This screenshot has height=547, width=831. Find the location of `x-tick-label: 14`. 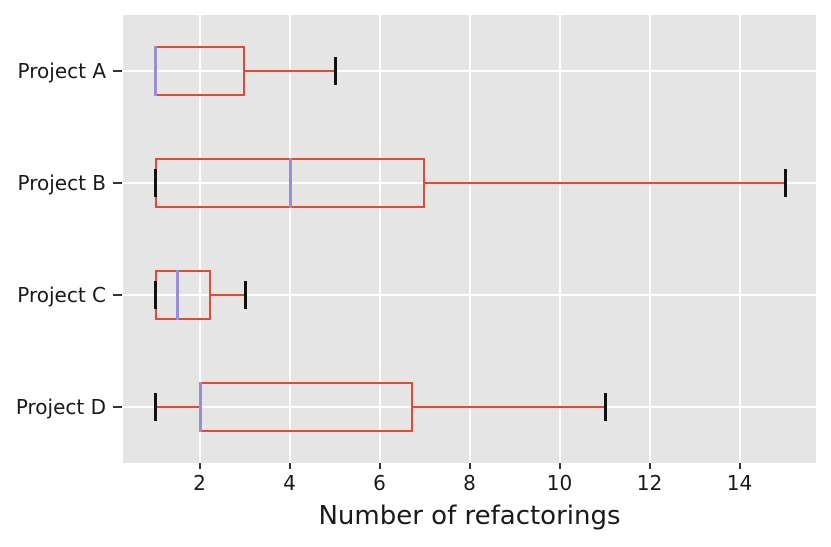

x-tick-label: 14 is located at coordinates (739, 483).